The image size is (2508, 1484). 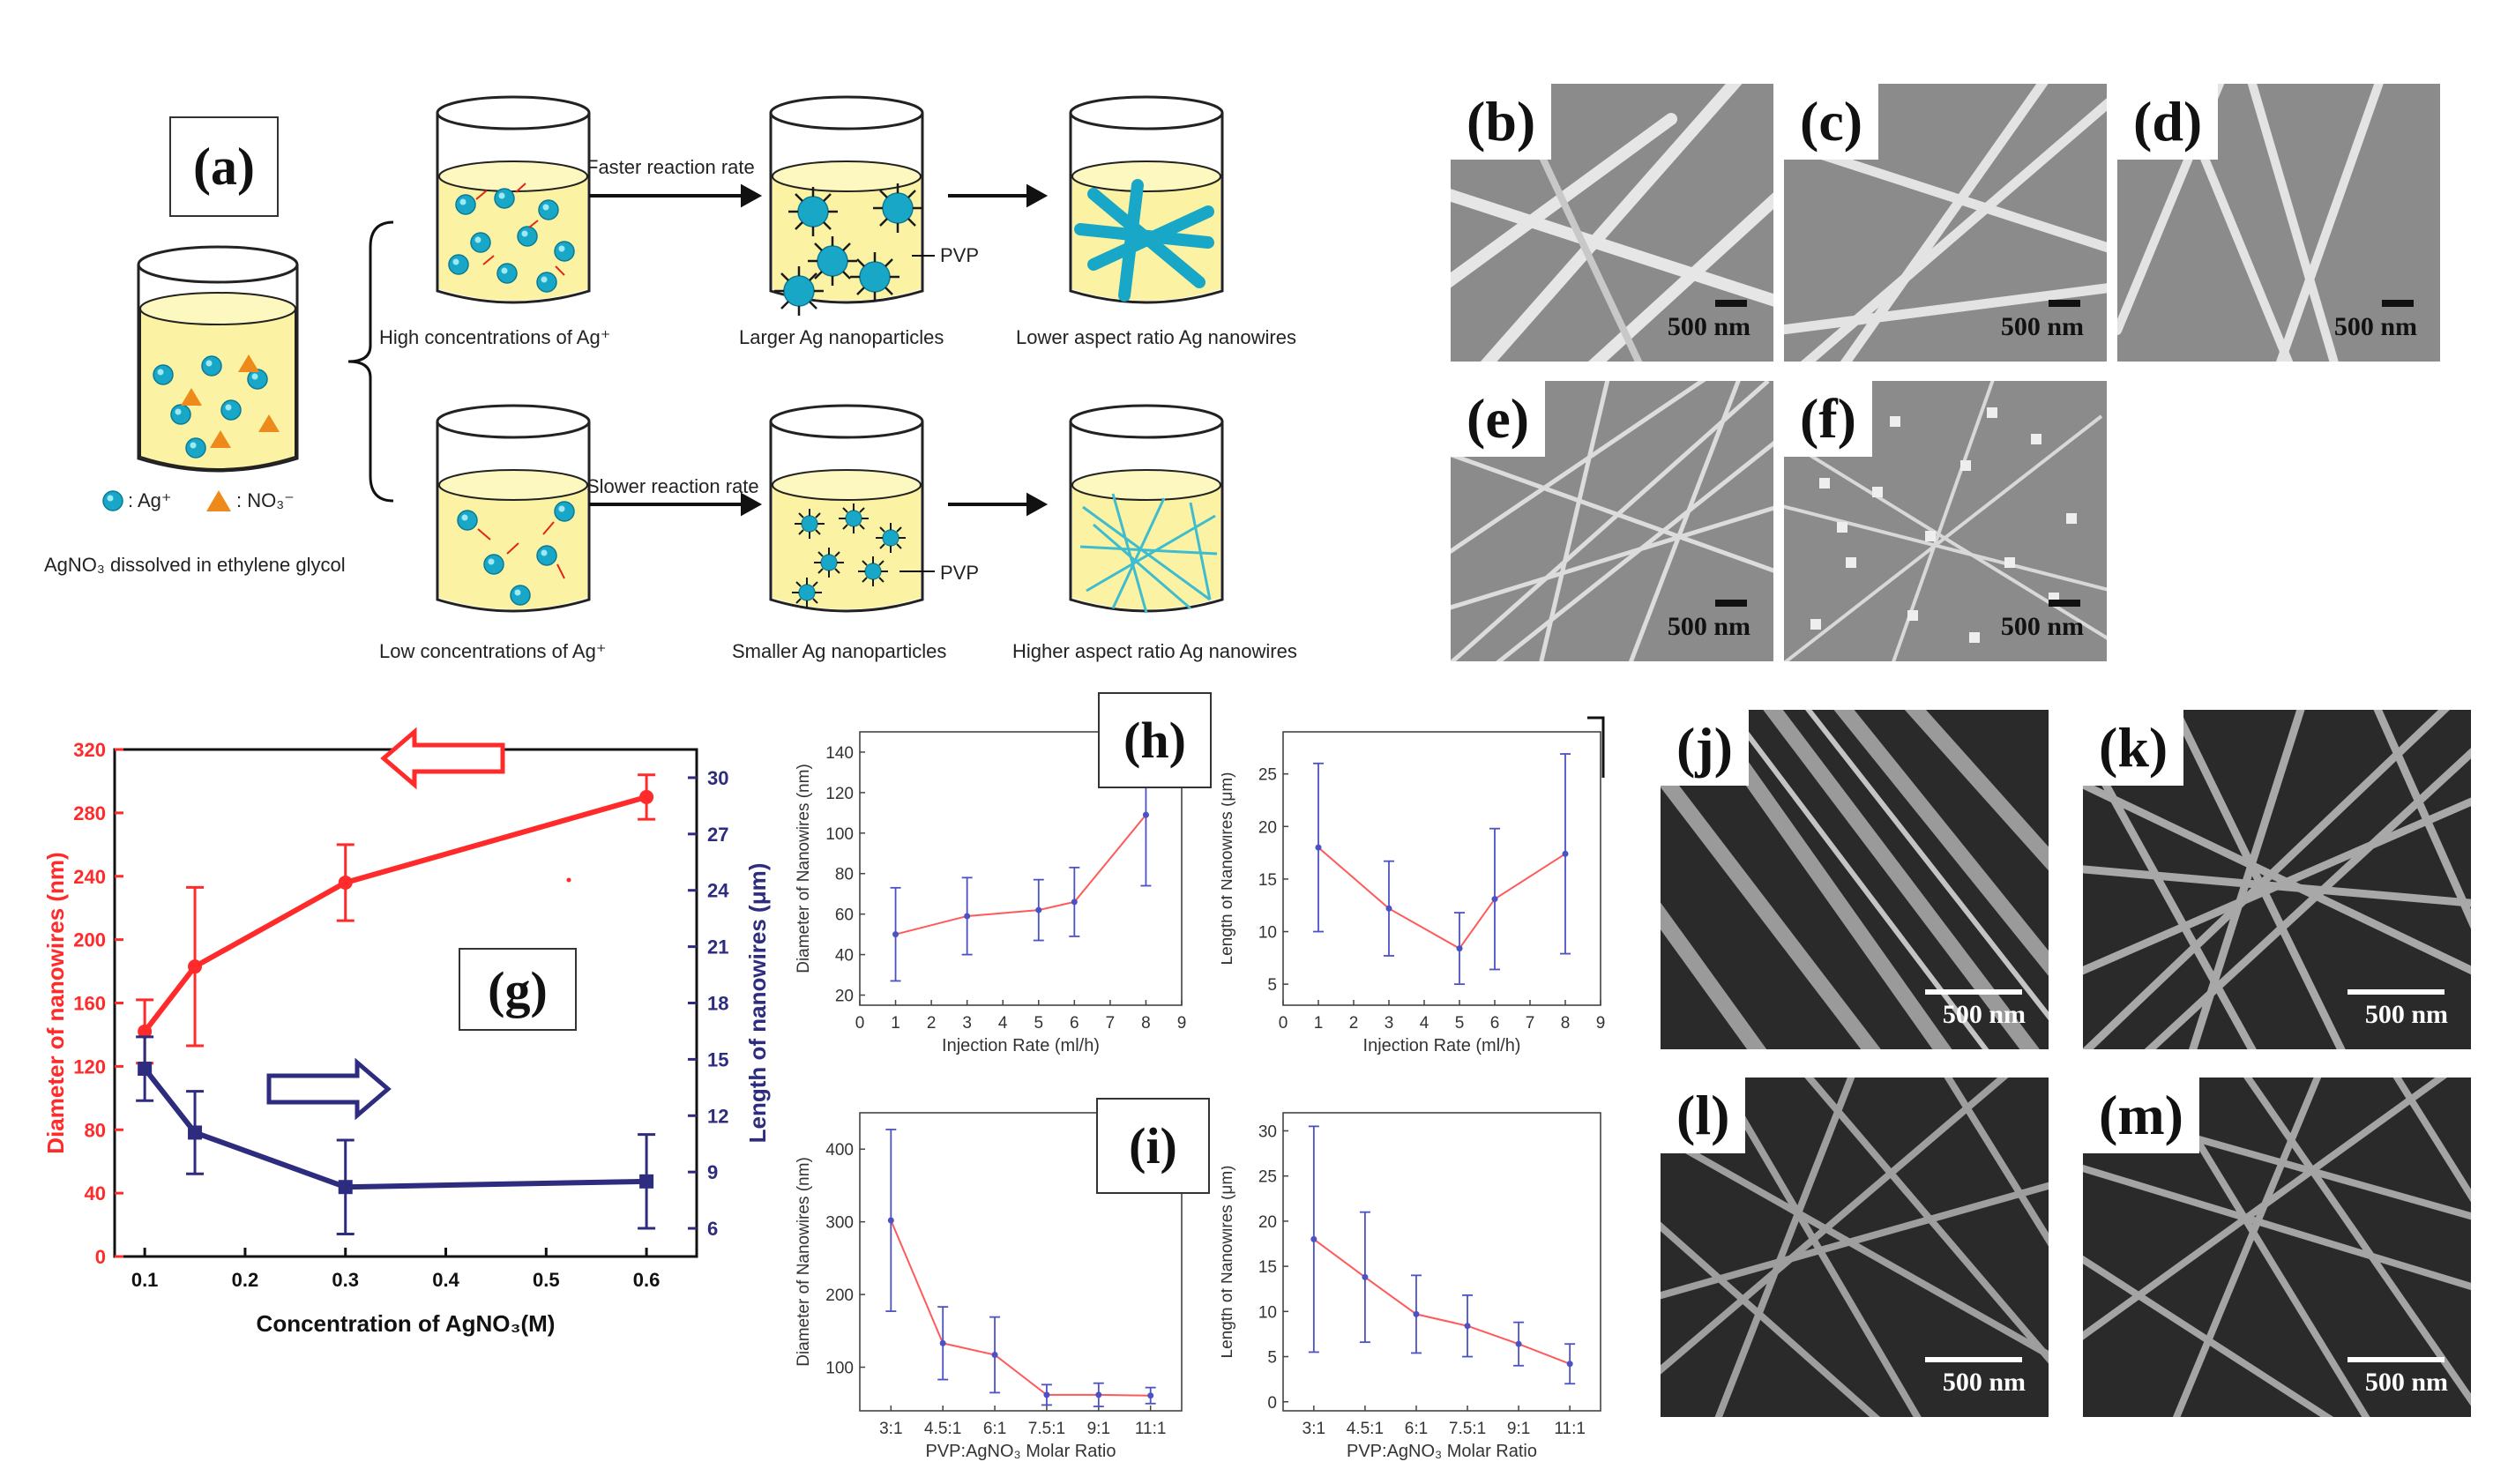 I want to click on y-right-tick-label: 18, so click(x=717, y=1004).